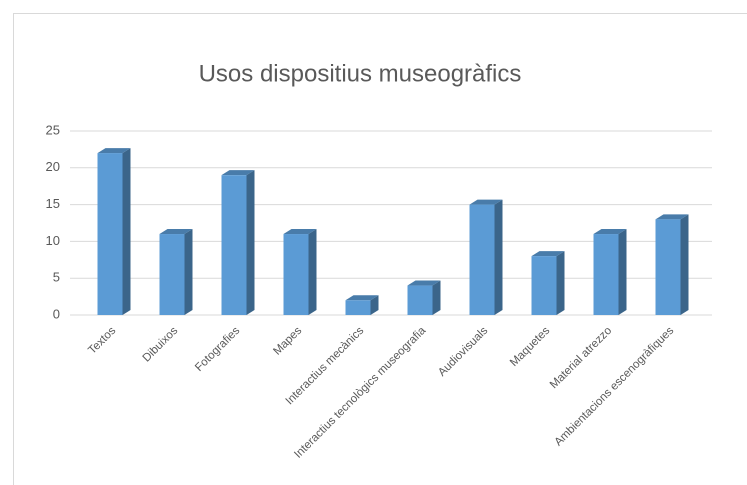  What do you see at coordinates (53, 166) in the screenshot?
I see `y-tick-label: 20` at bounding box center [53, 166].